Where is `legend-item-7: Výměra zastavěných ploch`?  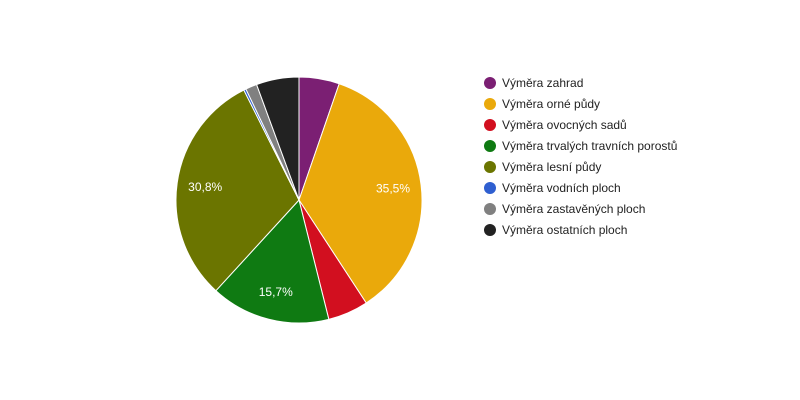 legend-item-7: Výměra zastavěných ploch is located at coordinates (564, 209).